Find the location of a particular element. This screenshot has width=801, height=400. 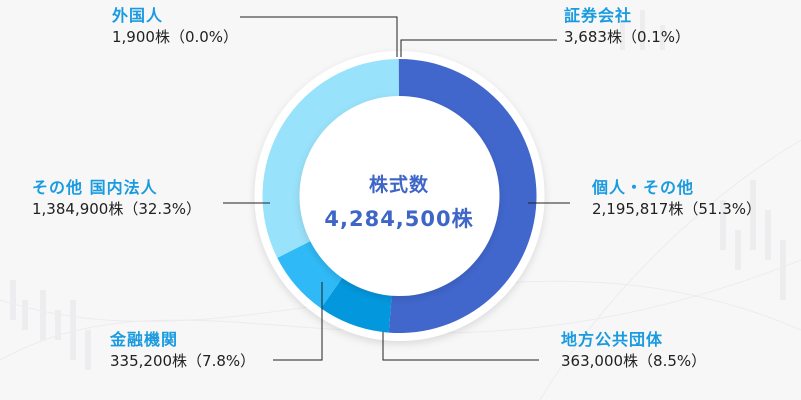

callout-value: 1,384,900株（32.3%） is located at coordinates (116, 209).